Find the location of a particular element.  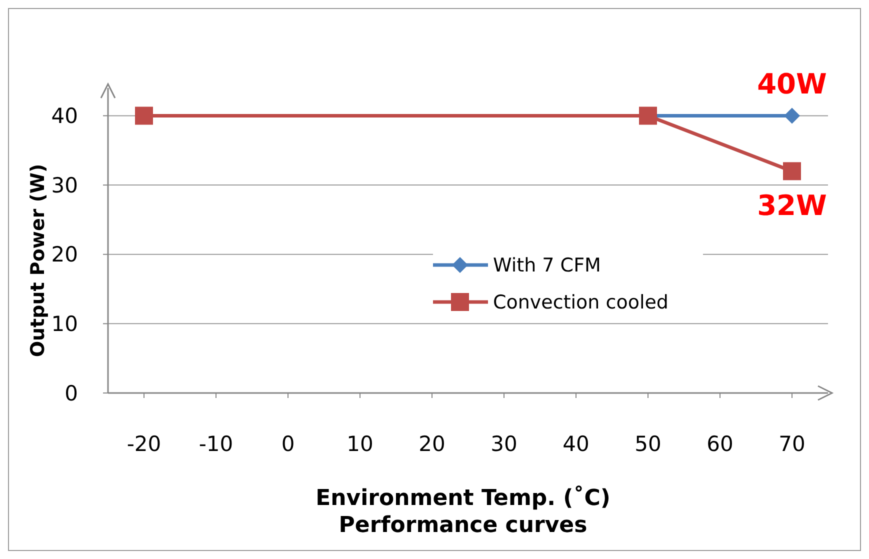

y-axis-title: Output Power (W) is located at coordinates (38, 261).